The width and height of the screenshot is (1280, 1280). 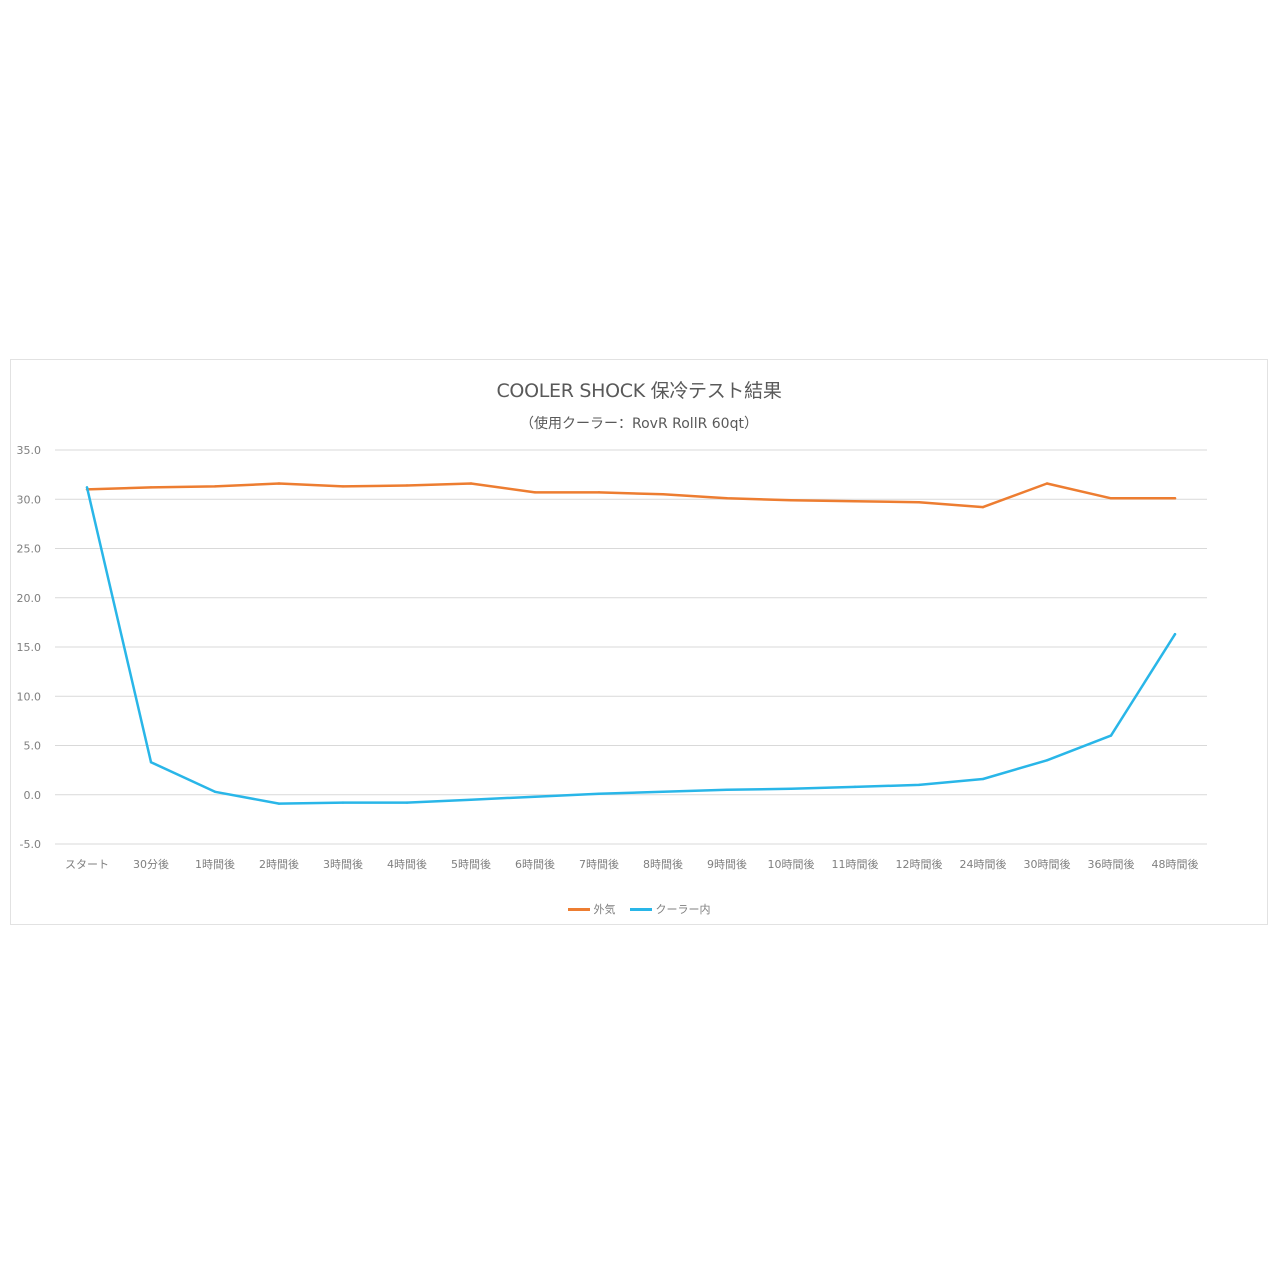 I want to click on y-tick-label: 35.0, so click(x=29, y=450).